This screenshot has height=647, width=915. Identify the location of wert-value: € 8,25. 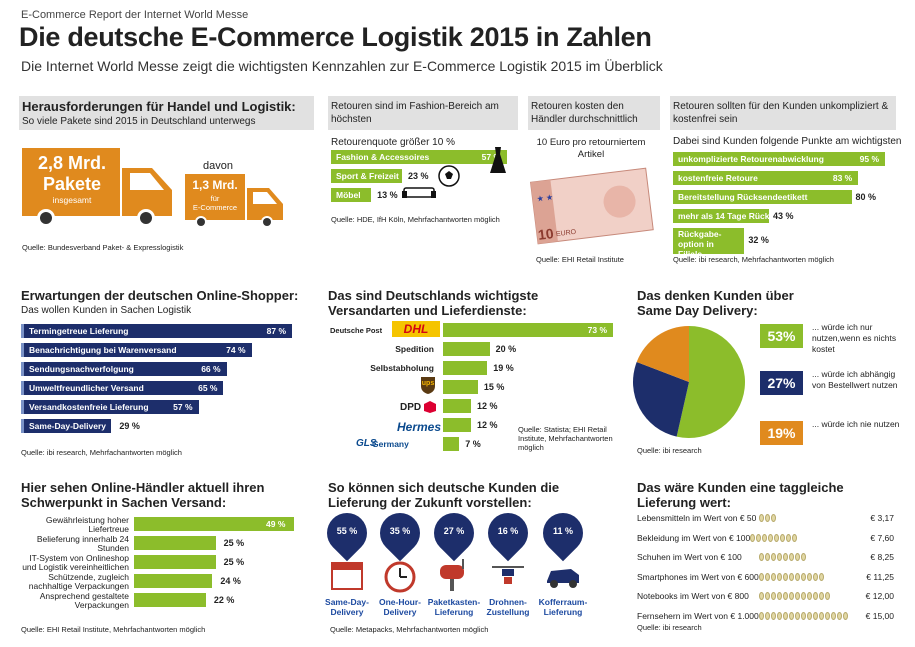
(882, 557).